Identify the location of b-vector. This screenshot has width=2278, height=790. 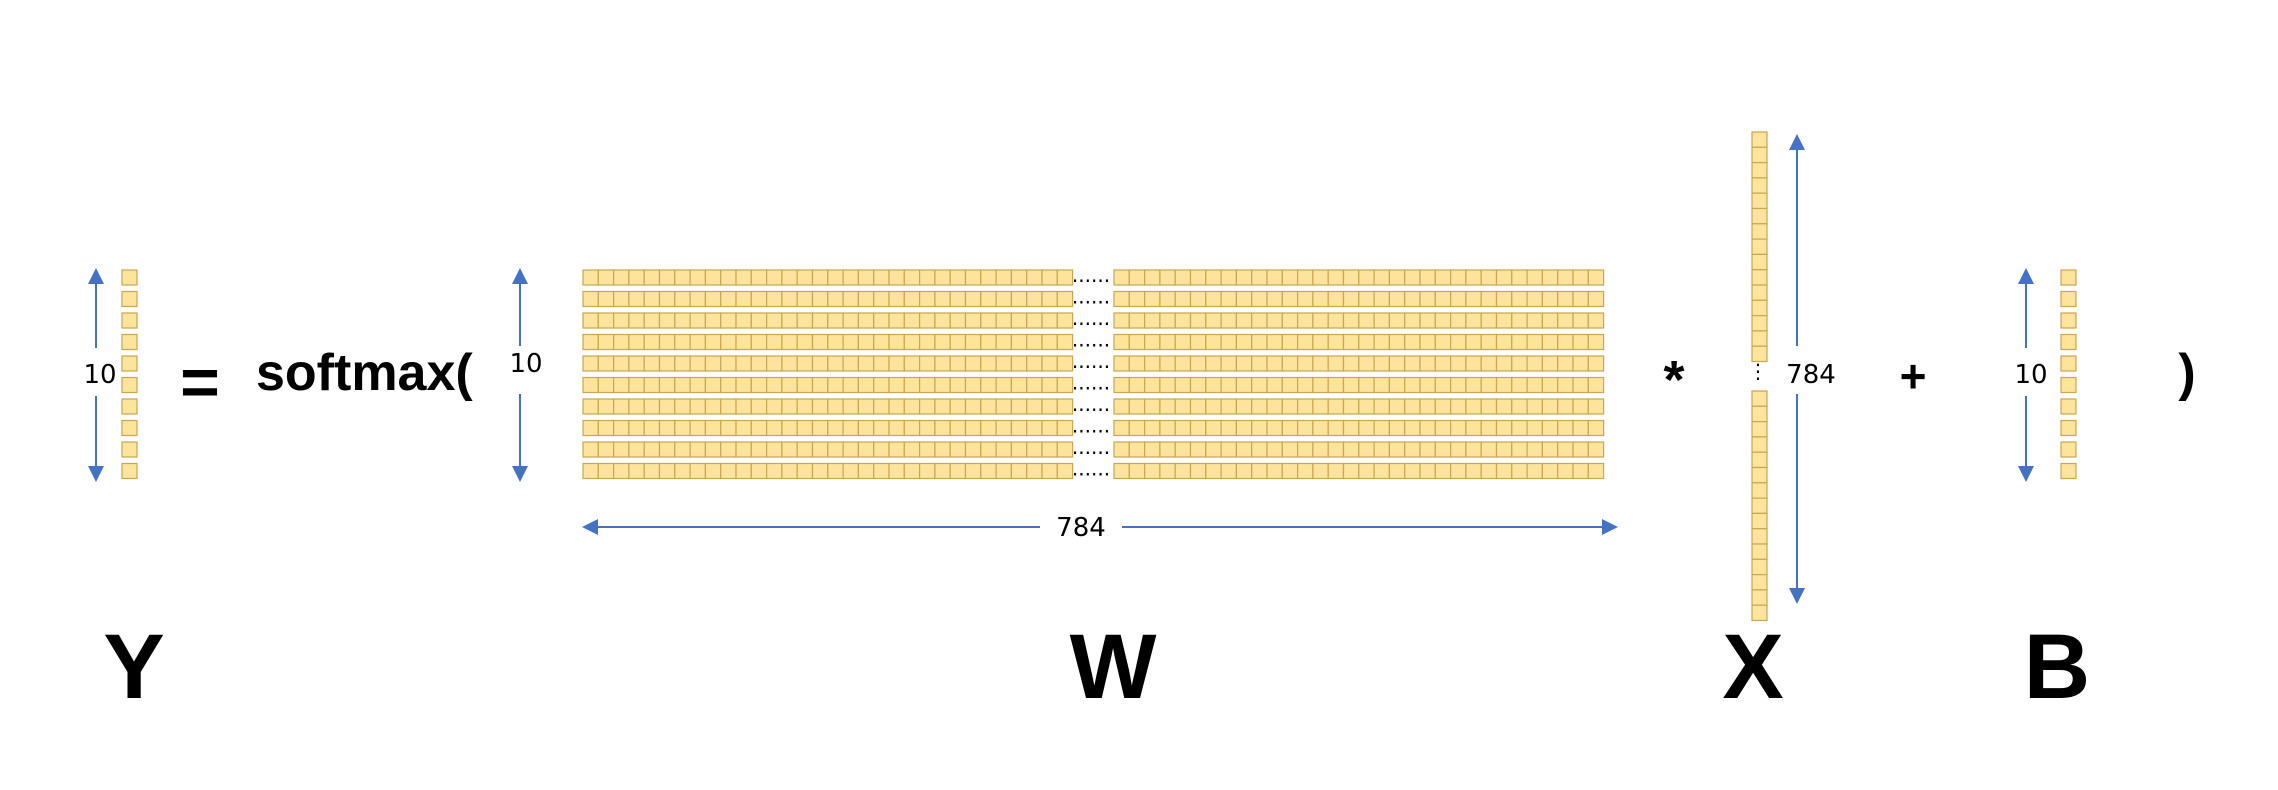
(2068, 374).